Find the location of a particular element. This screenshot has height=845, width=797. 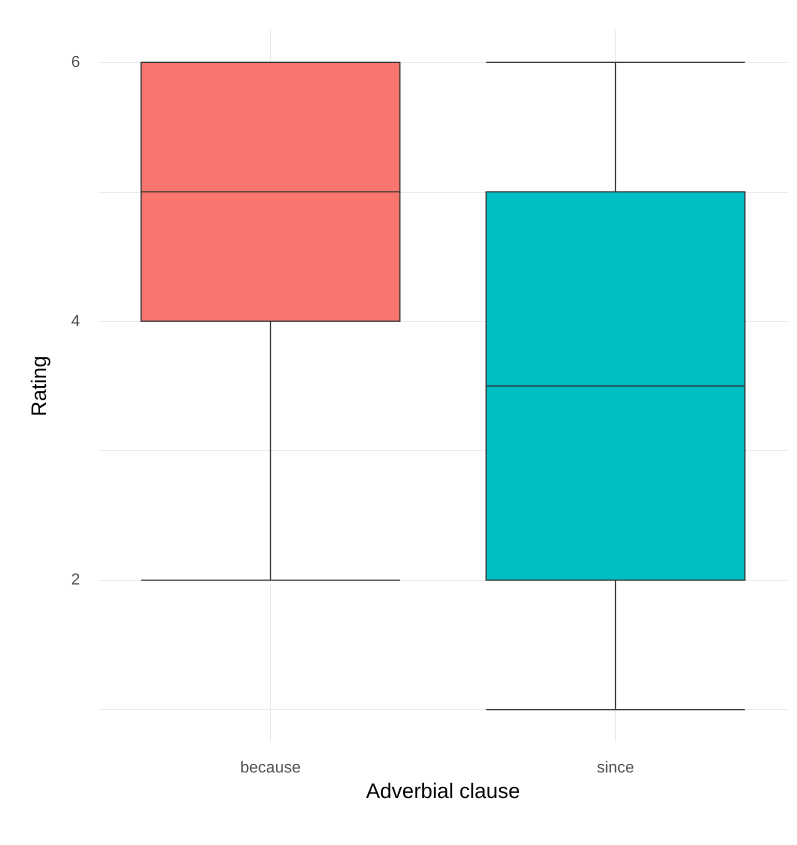

y-tick-label: 4 is located at coordinates (75, 321).